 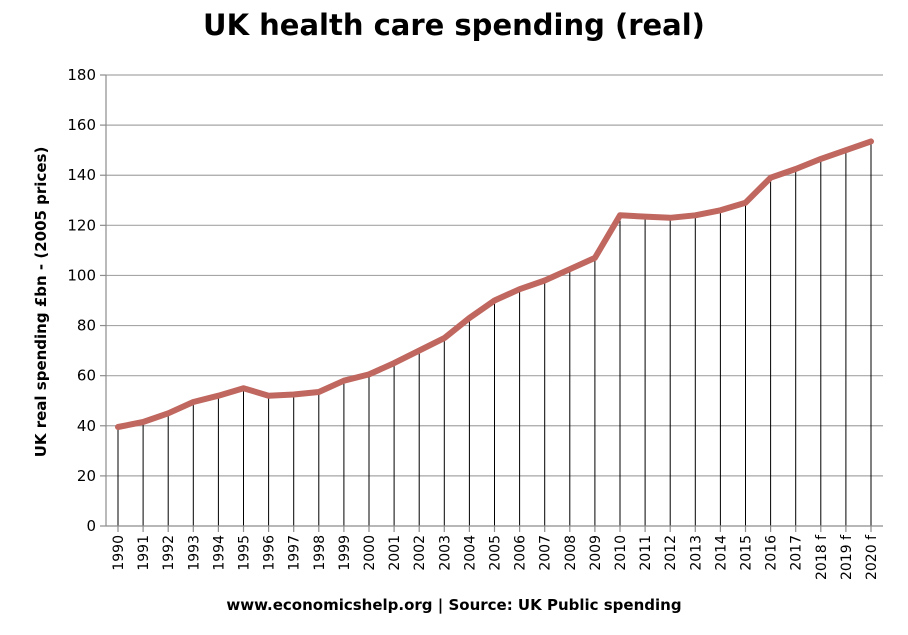 What do you see at coordinates (420, 553) in the screenshot?
I see `x-tick-label: 2002` at bounding box center [420, 553].